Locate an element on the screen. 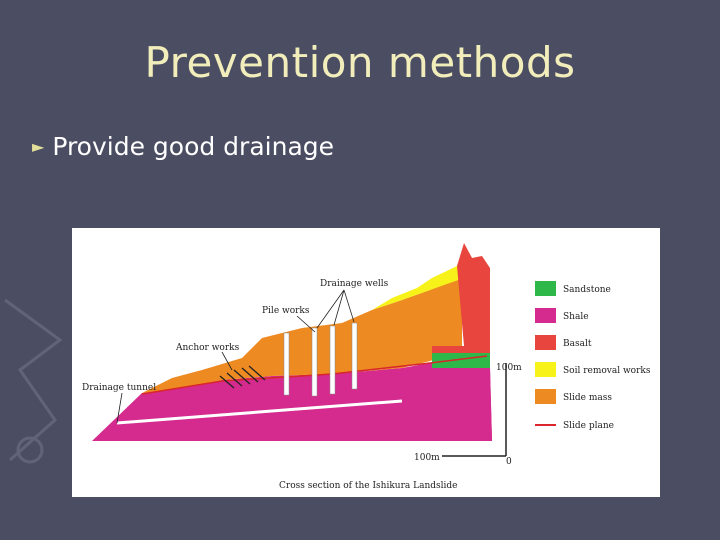  legend-swatch-basalt is located at coordinates (545, 342).